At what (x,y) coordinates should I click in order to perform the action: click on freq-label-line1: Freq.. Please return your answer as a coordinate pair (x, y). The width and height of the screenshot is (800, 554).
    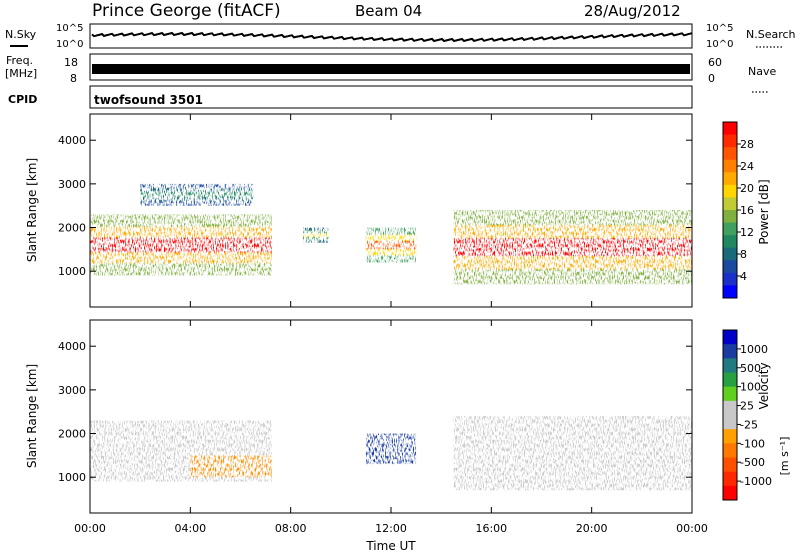
    Looking at the image, I should click on (19, 60).